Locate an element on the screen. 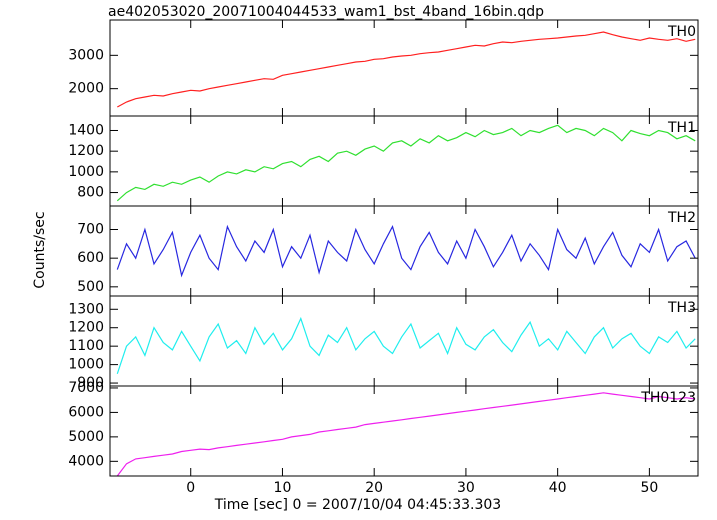  panel-label: TH3 is located at coordinates (681, 308).